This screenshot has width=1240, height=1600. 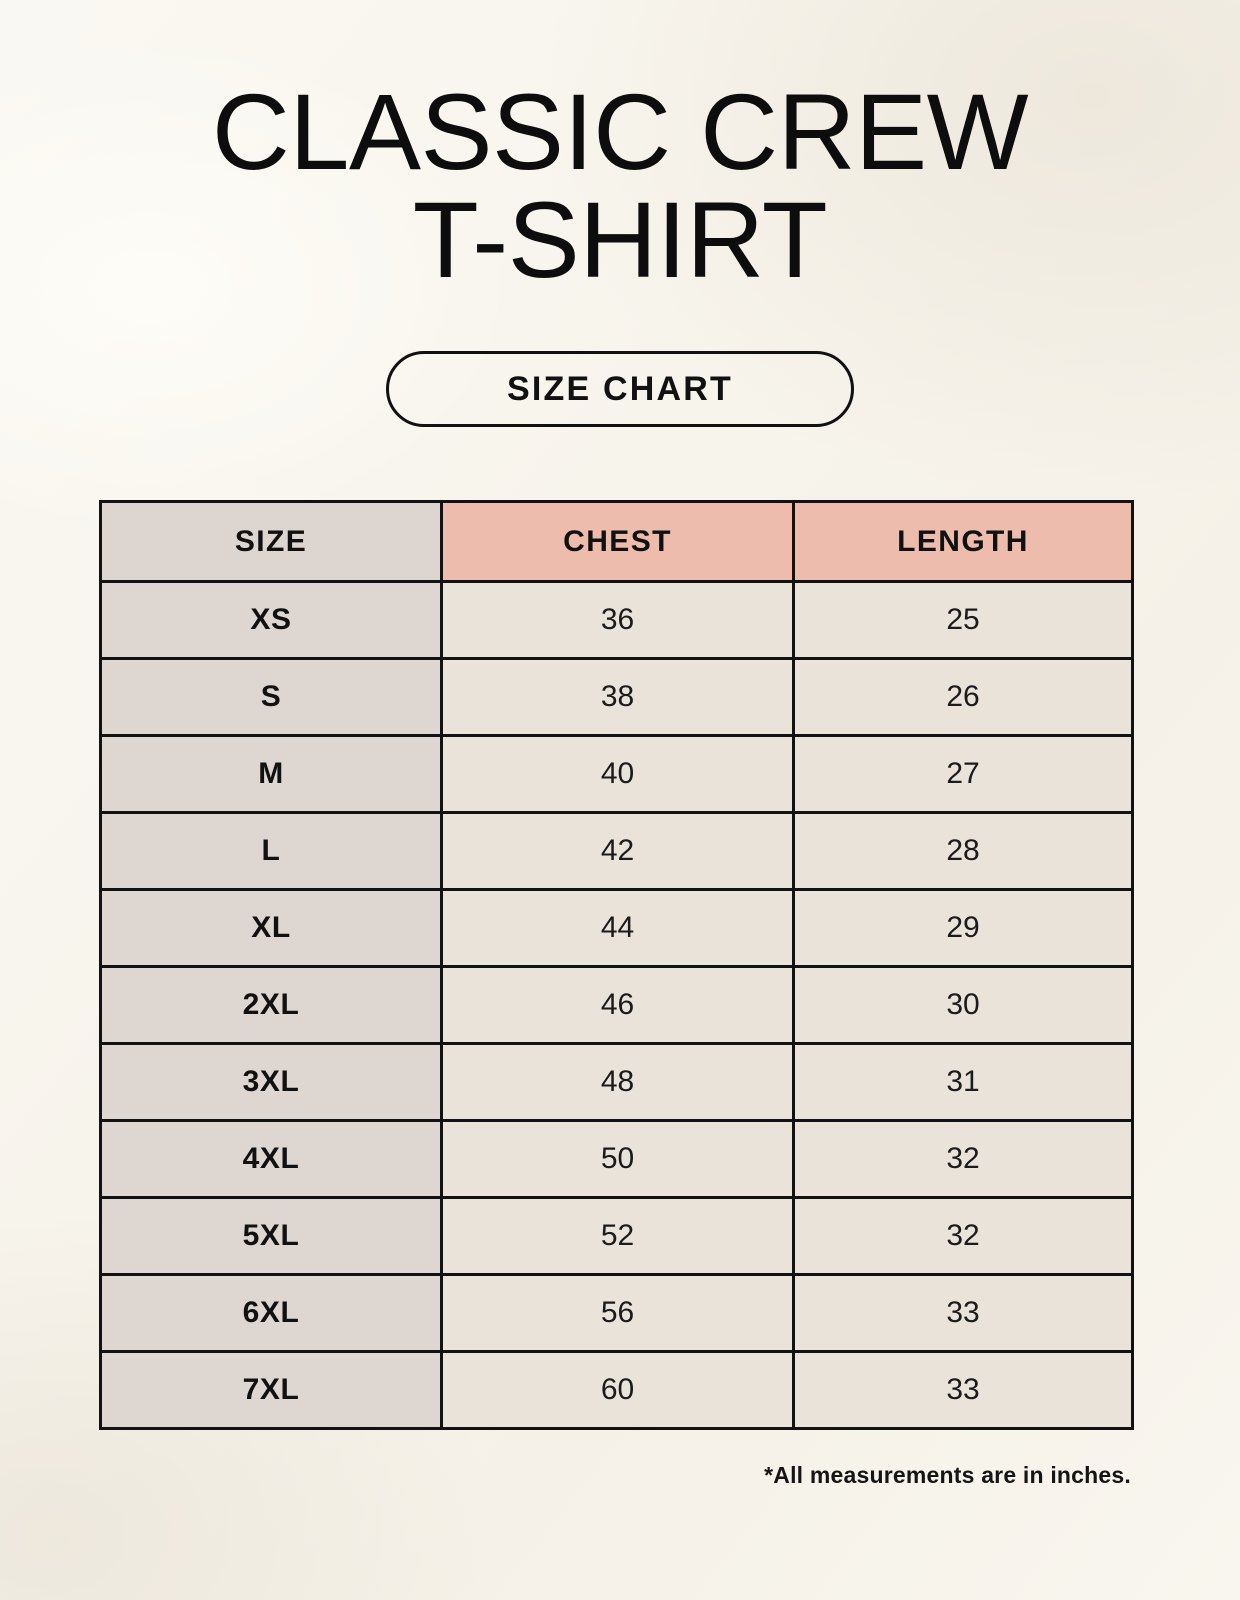 What do you see at coordinates (271, 1005) in the screenshot?
I see `cell-size-label: 2XL` at bounding box center [271, 1005].